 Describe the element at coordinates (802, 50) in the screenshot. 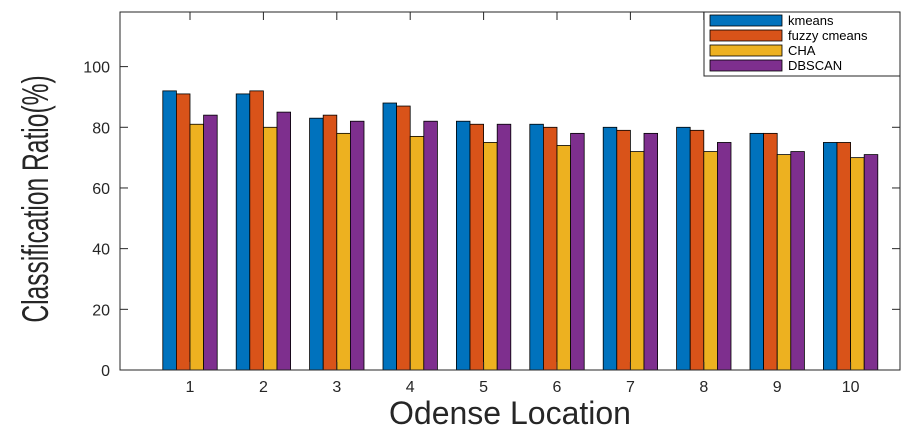

I see `legend-label: CHA` at that location.